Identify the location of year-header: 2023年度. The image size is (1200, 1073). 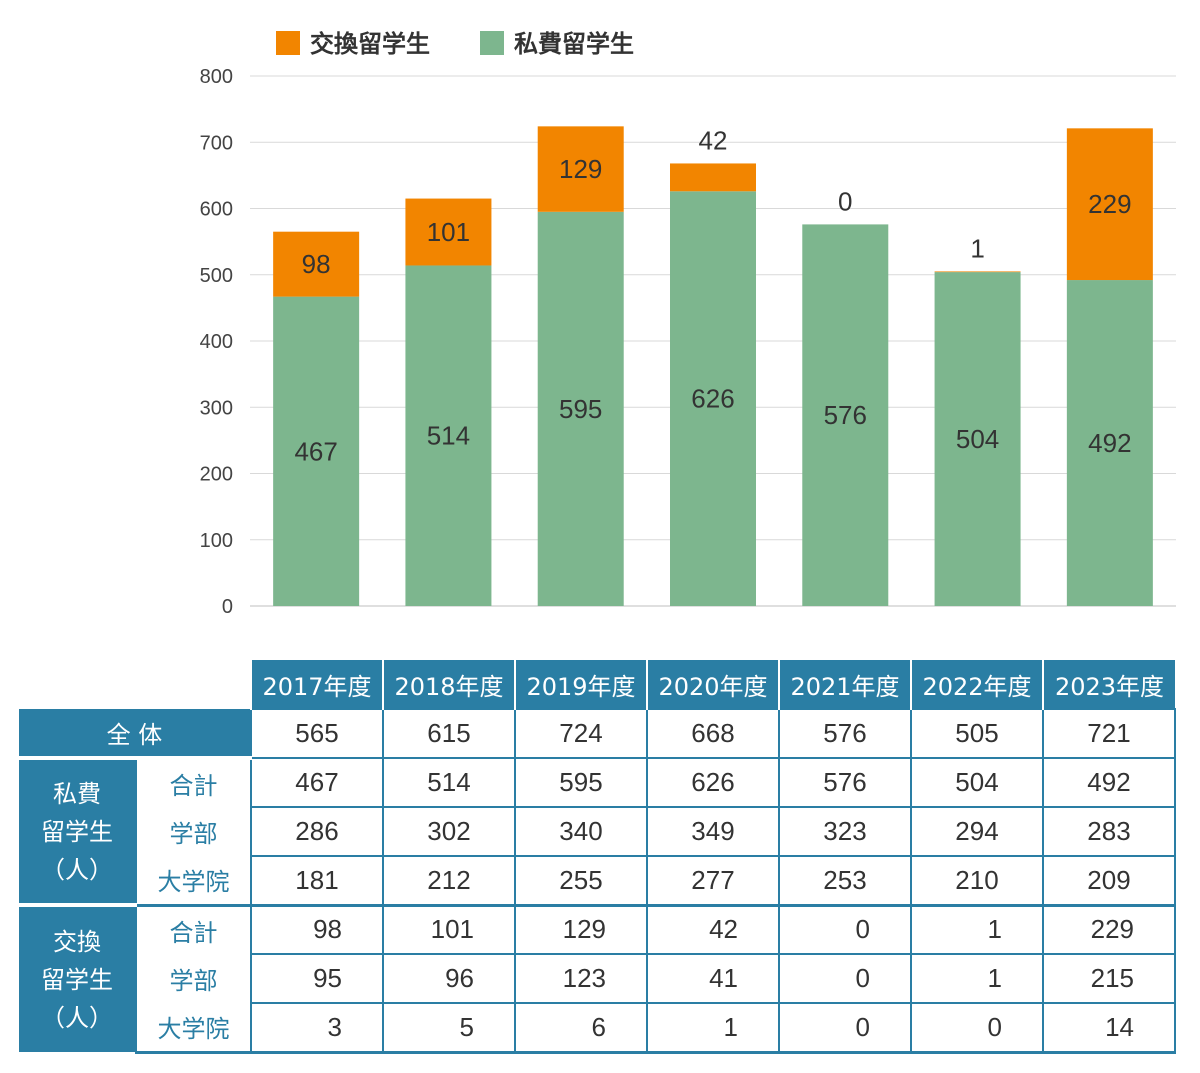
(1108, 684).